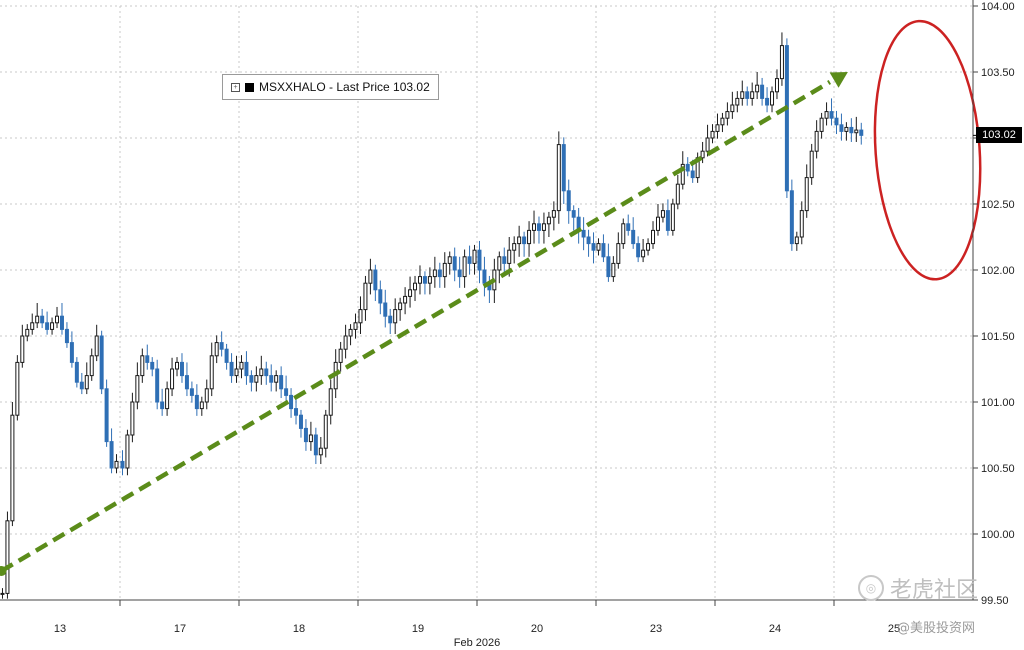 This screenshot has width=1024, height=650. What do you see at coordinates (180, 629) in the screenshot?
I see `x-tick-label: 17` at bounding box center [180, 629].